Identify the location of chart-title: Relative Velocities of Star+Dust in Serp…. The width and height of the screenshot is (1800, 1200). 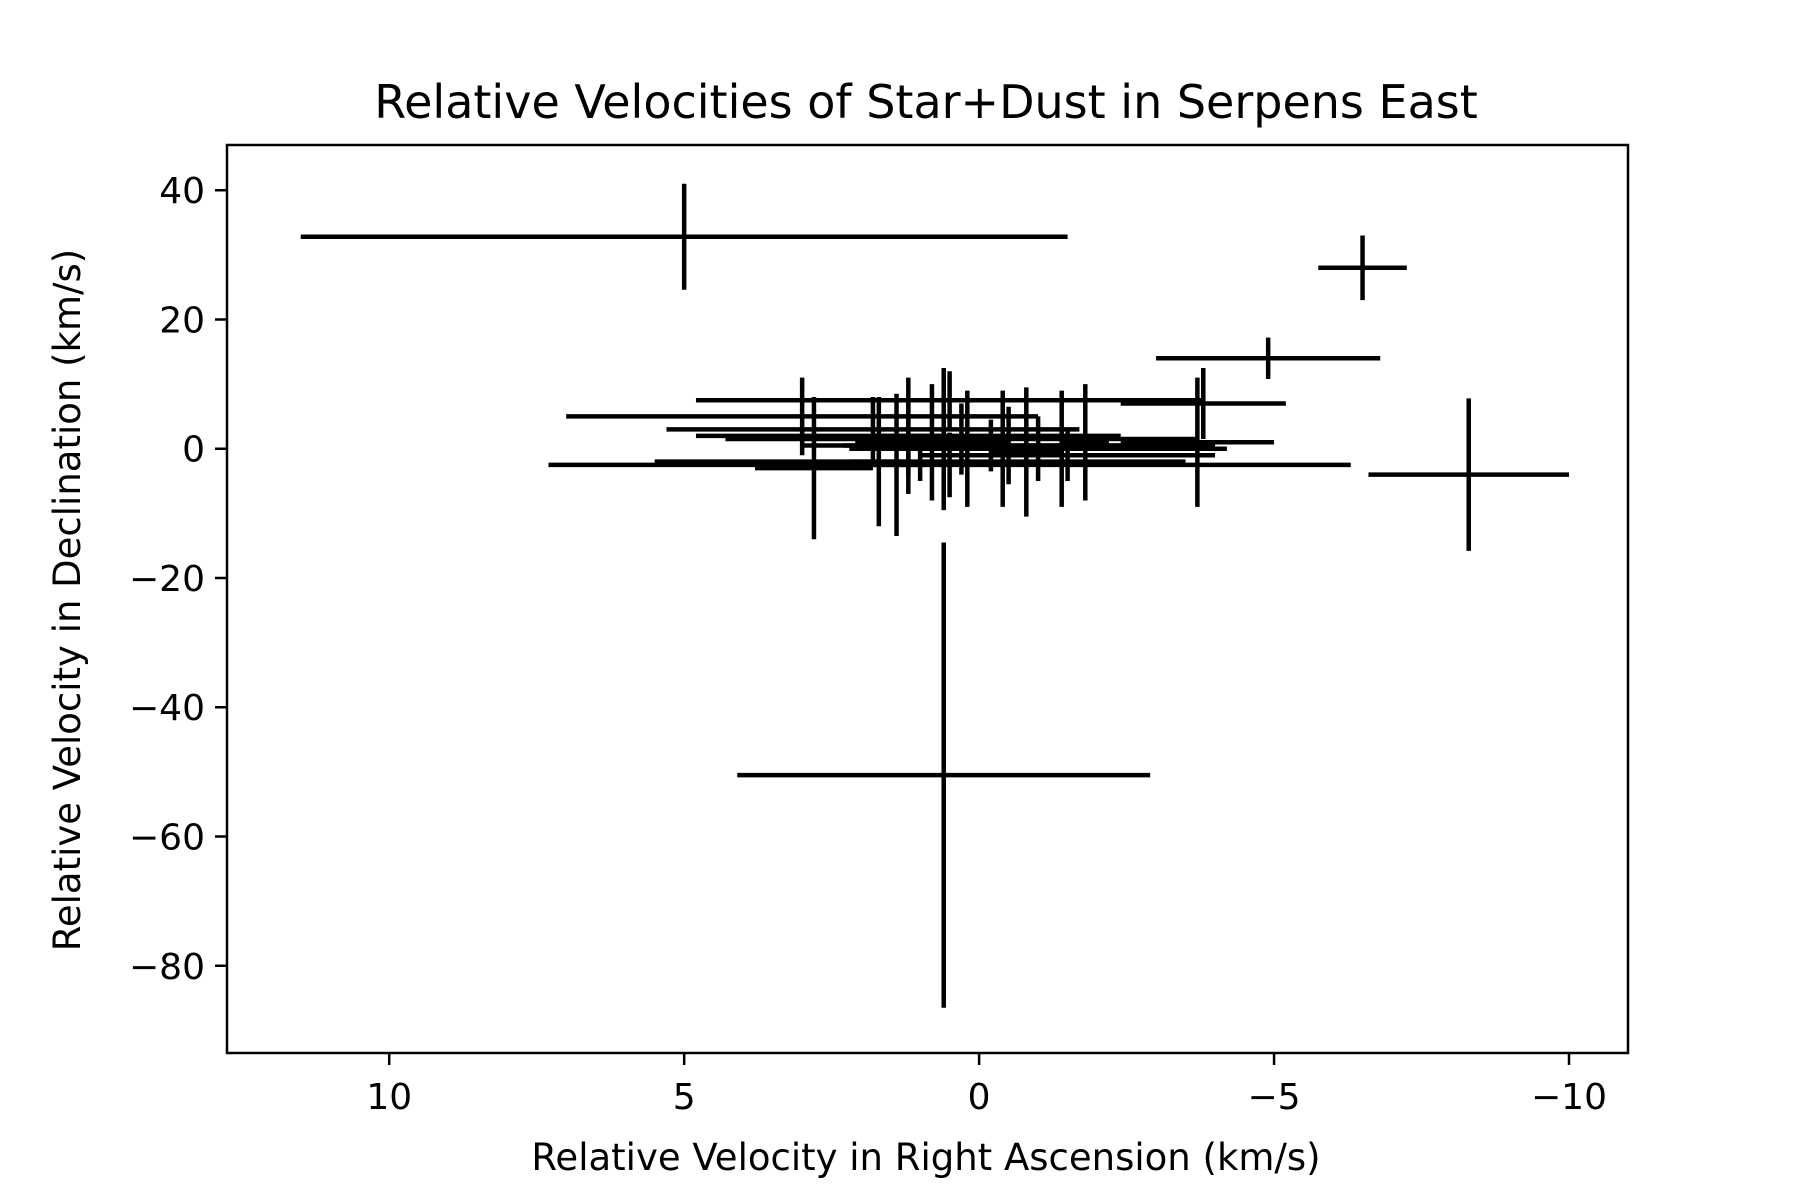
(926, 102).